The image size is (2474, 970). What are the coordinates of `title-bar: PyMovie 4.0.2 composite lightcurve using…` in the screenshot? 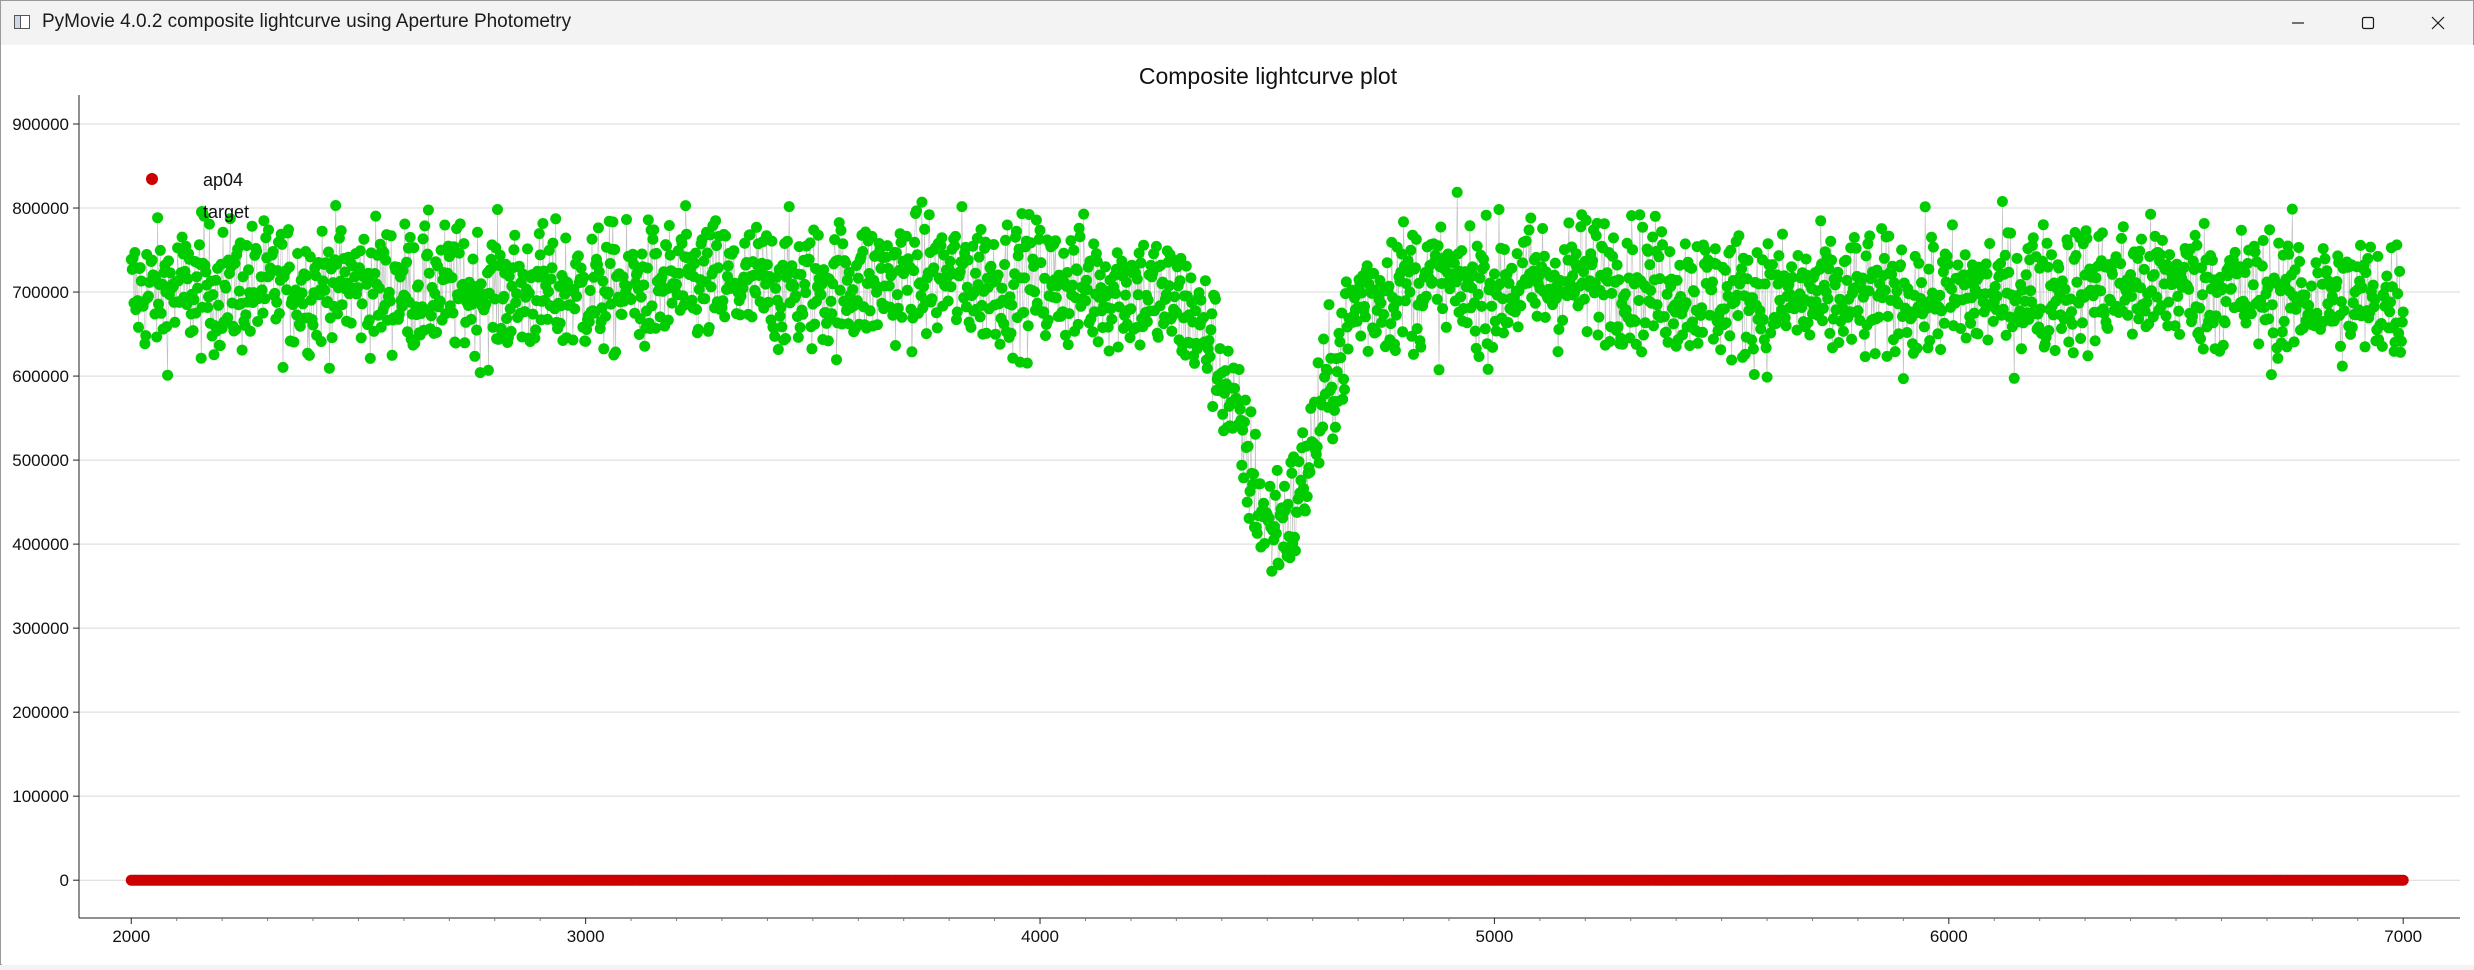 It's located at (1237, 23).